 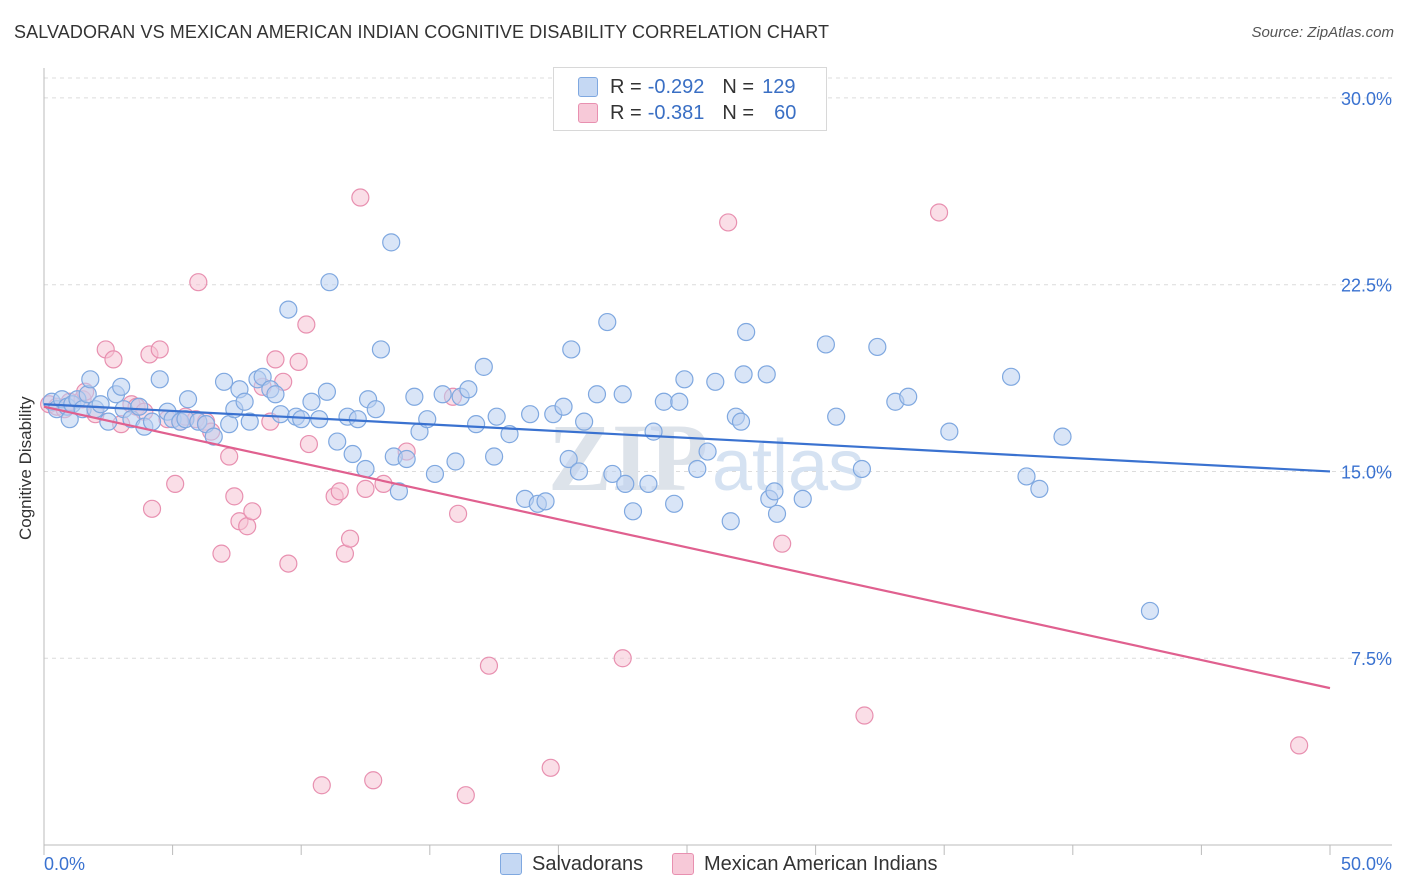 I want to click on legend-n-label: N =, so click(x=738, y=112).